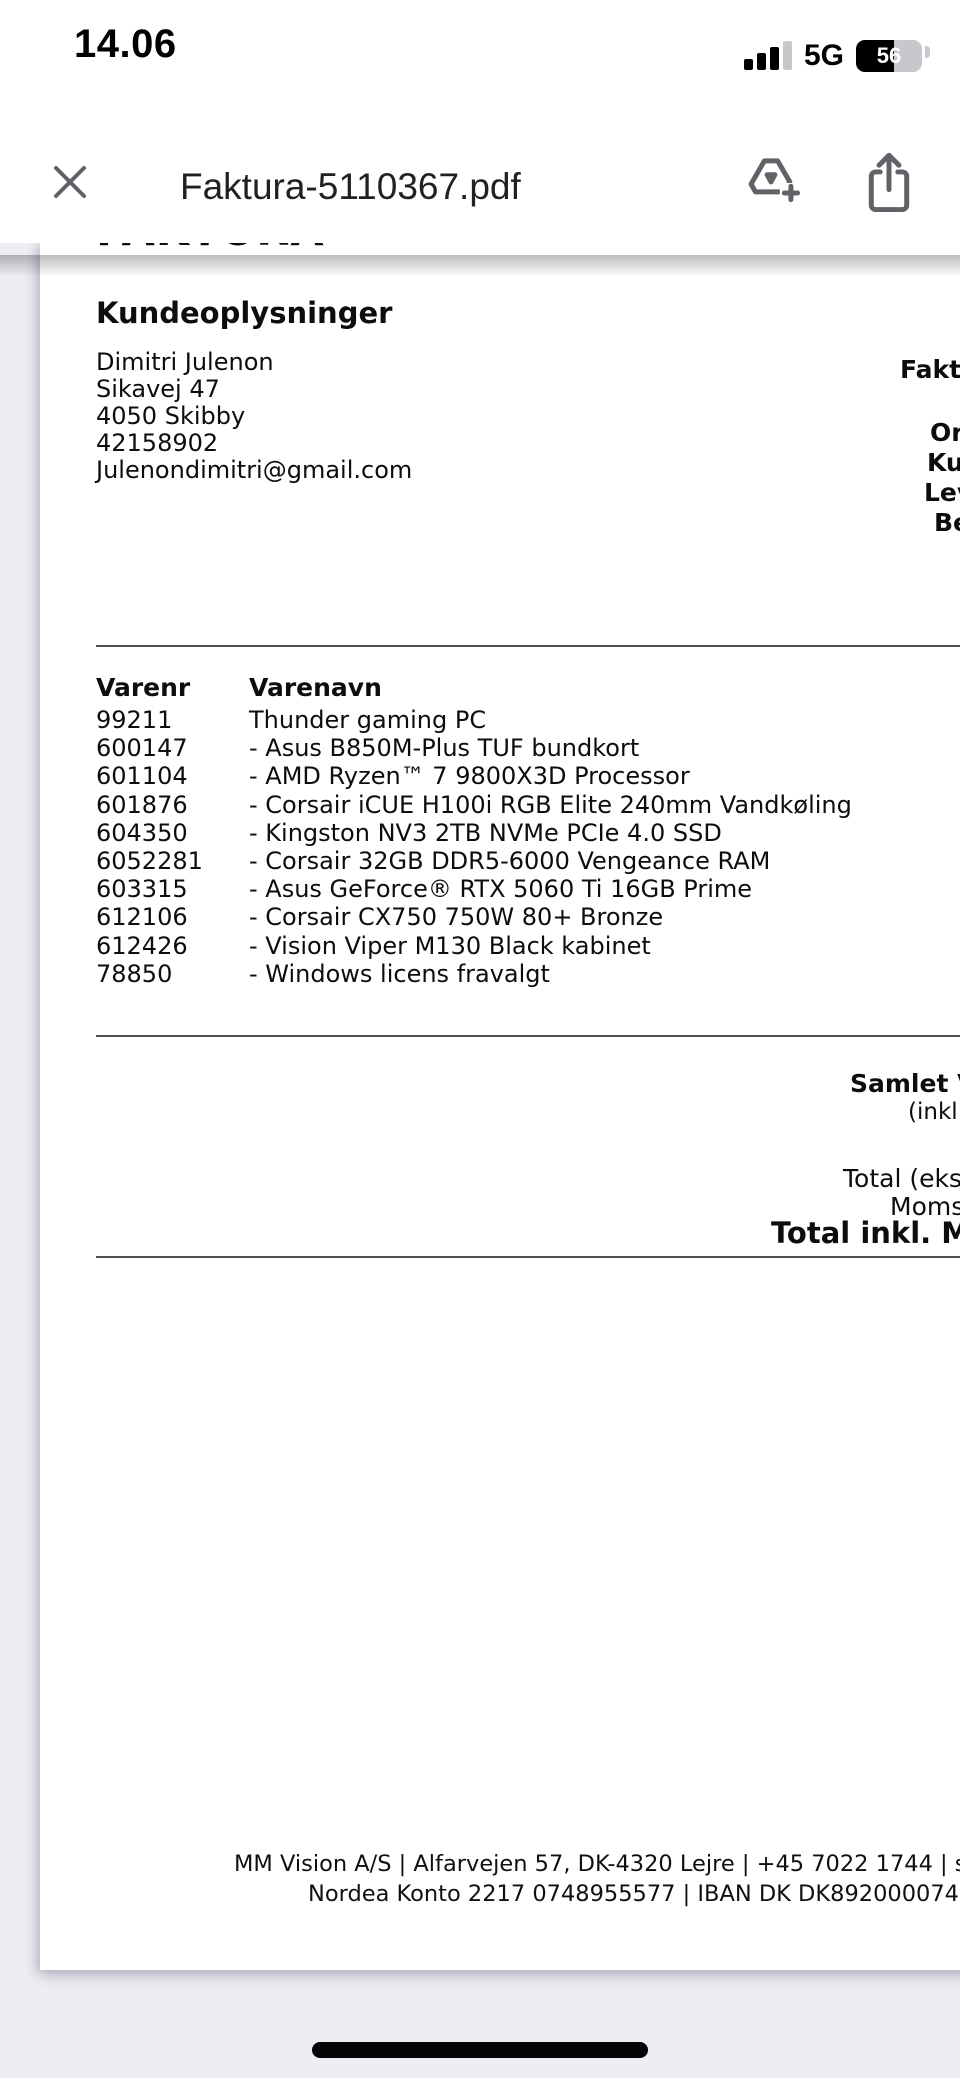 The height and width of the screenshot is (2078, 960). What do you see at coordinates (142, 889) in the screenshot?
I see `item-number: 603315` at bounding box center [142, 889].